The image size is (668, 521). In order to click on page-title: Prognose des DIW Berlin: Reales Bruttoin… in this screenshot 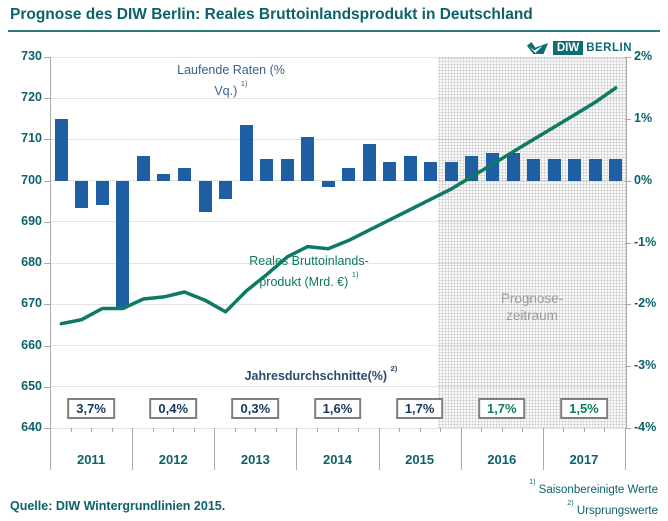, I will do `click(271, 14)`.